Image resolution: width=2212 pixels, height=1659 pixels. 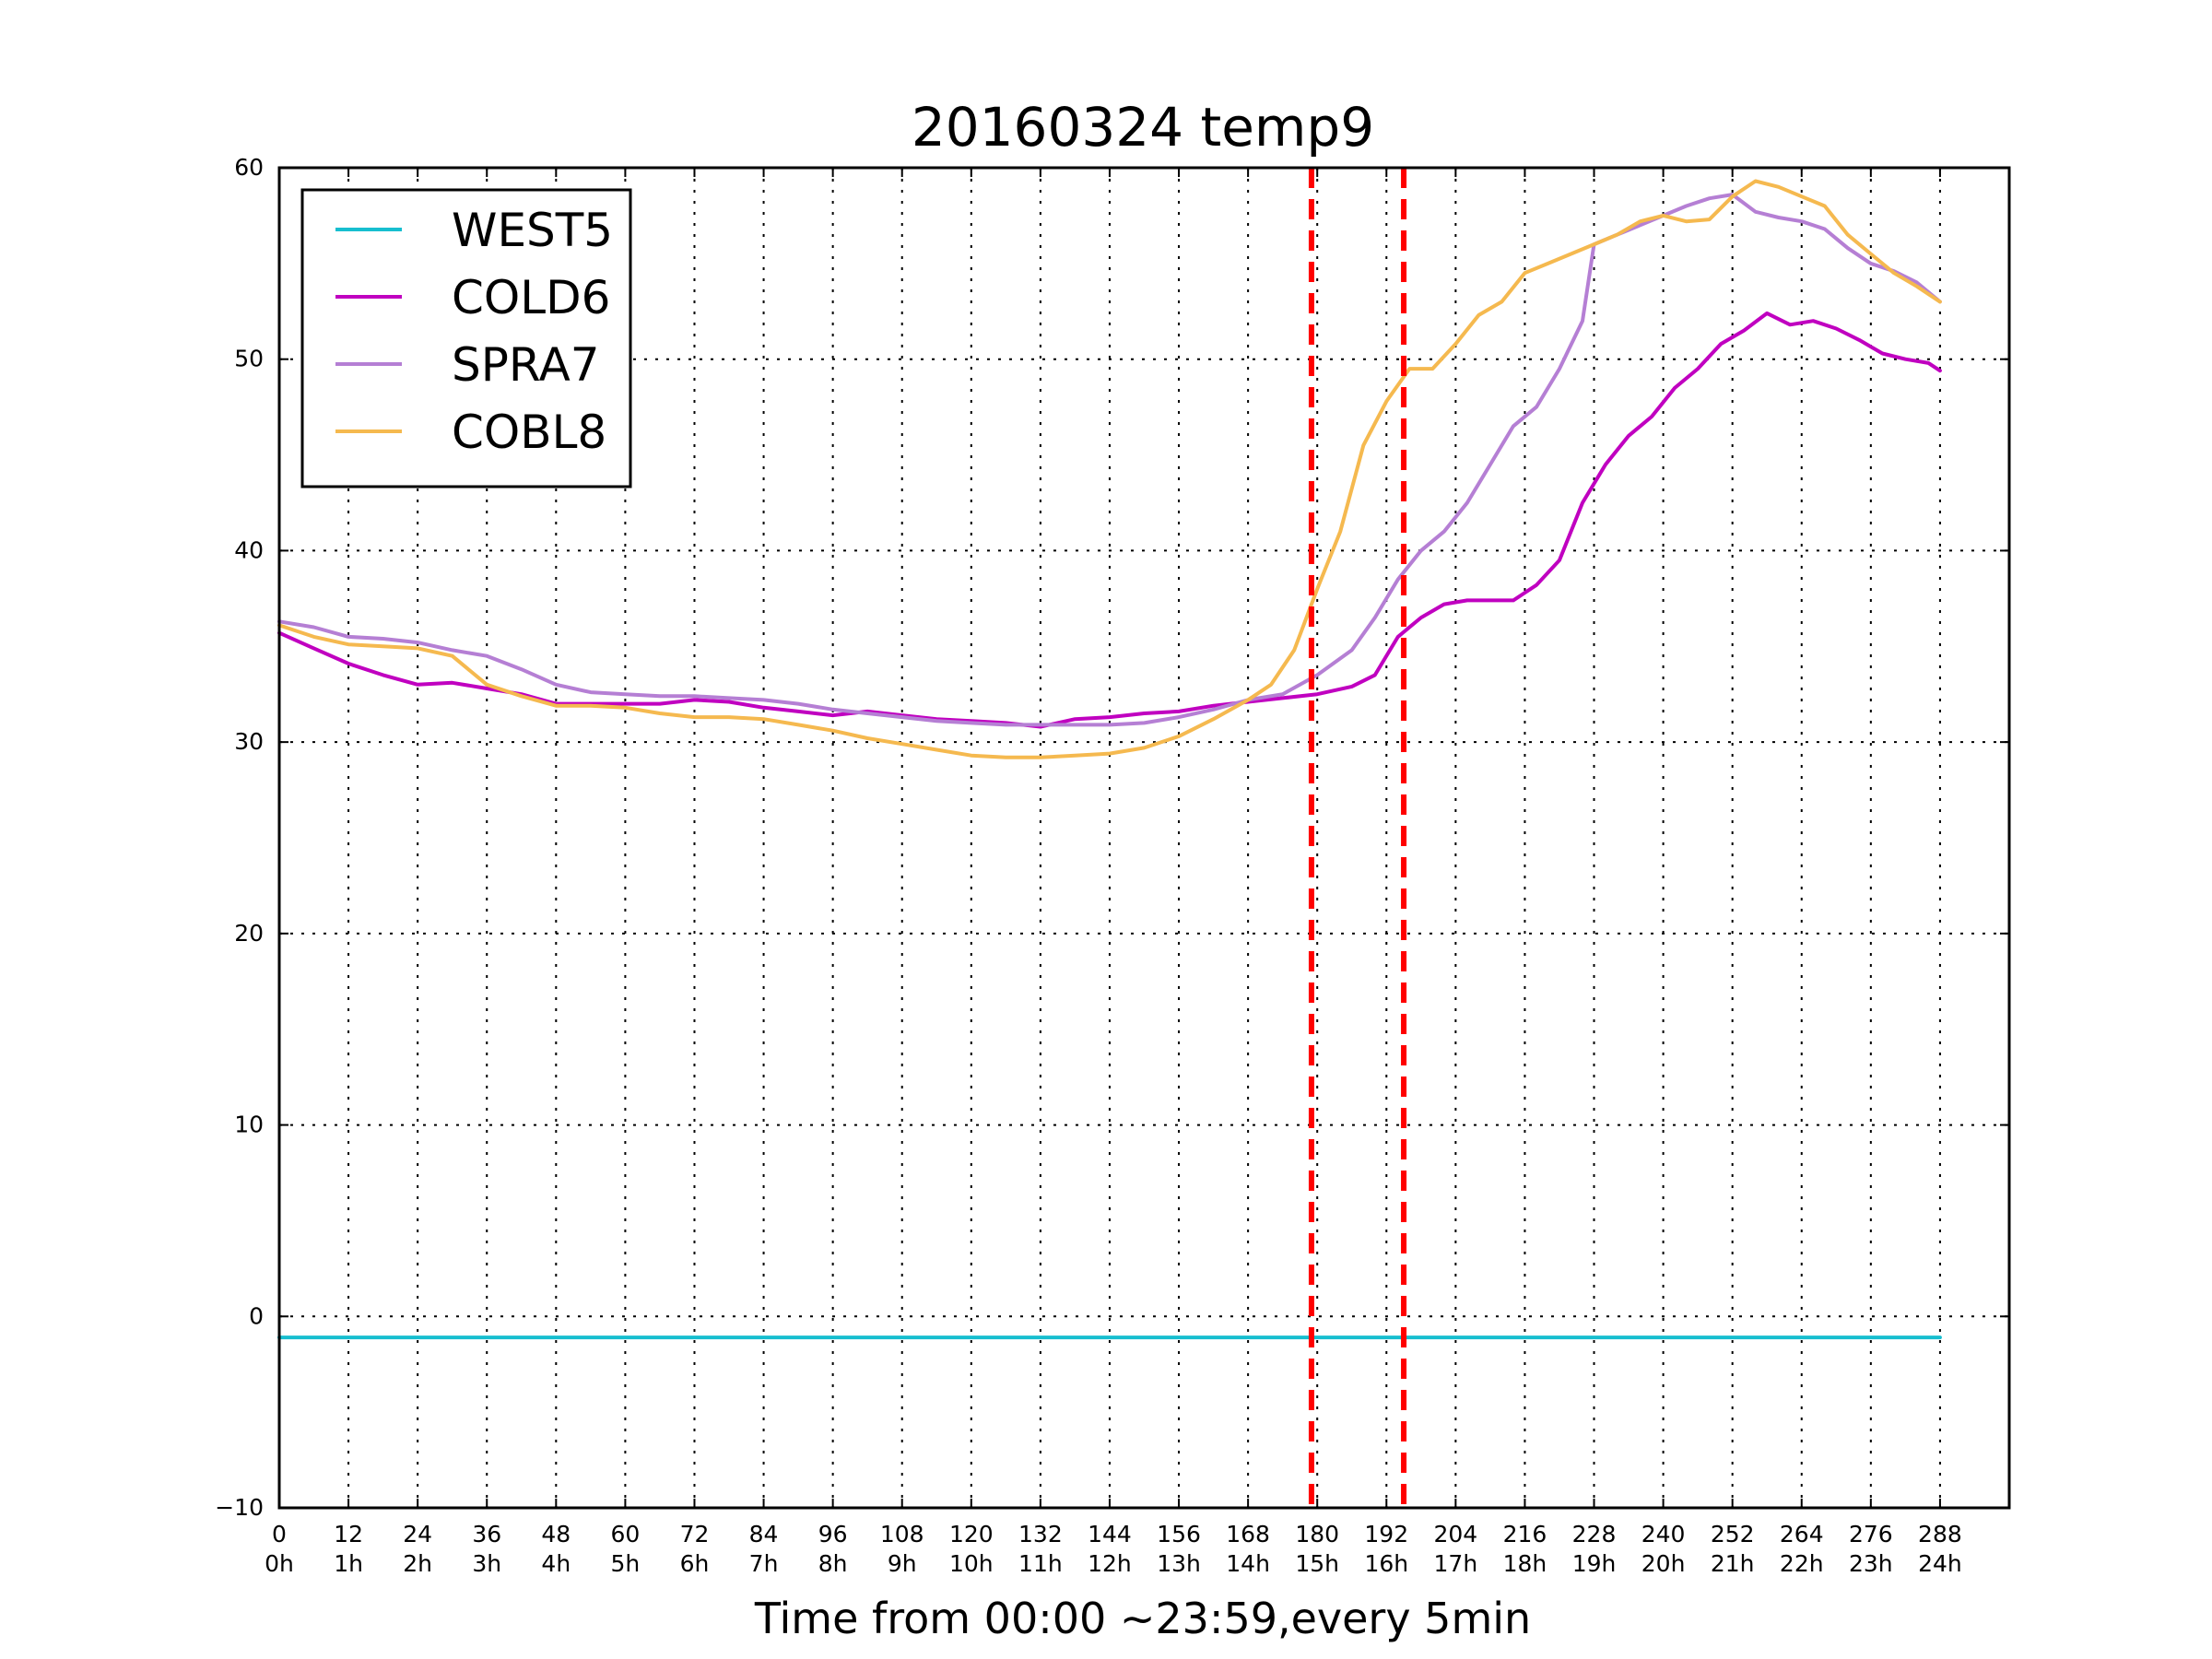 What do you see at coordinates (249, 741) in the screenshot?
I see `y-tick-label: 30` at bounding box center [249, 741].